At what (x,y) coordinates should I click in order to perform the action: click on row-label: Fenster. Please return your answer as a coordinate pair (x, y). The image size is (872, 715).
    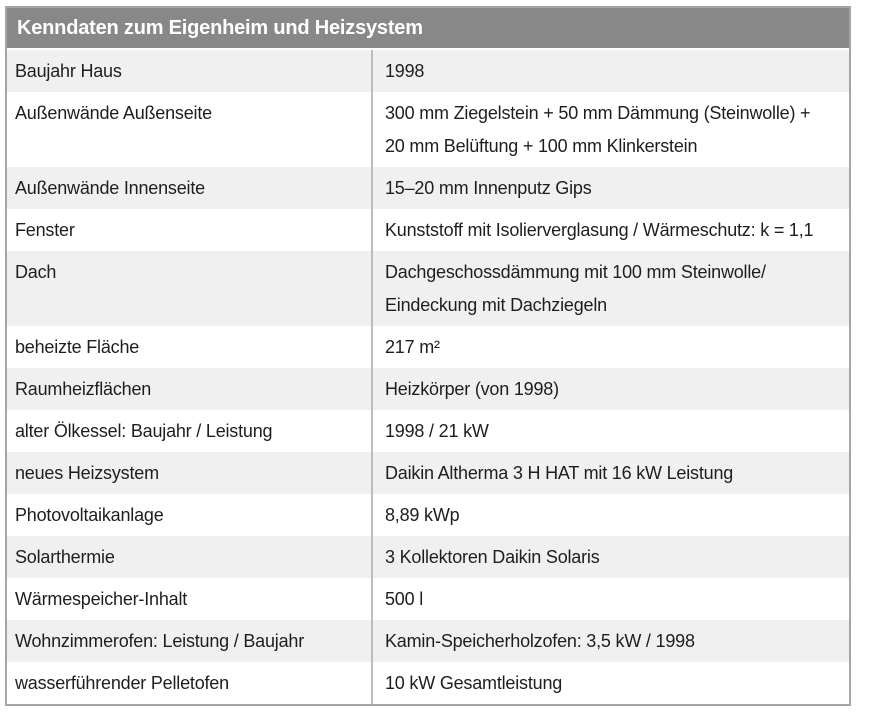
    Looking at the image, I should click on (190, 230).